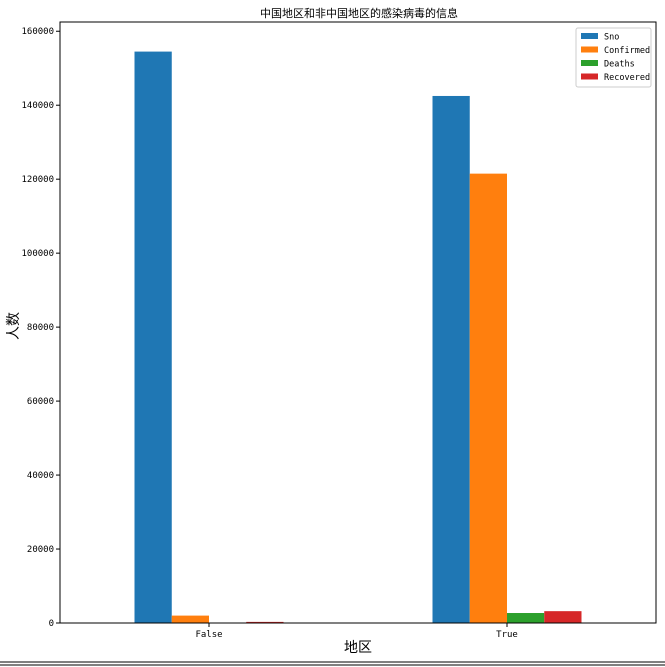  Describe the element at coordinates (356, 631) in the screenshot. I see `x-axis: False True` at that location.